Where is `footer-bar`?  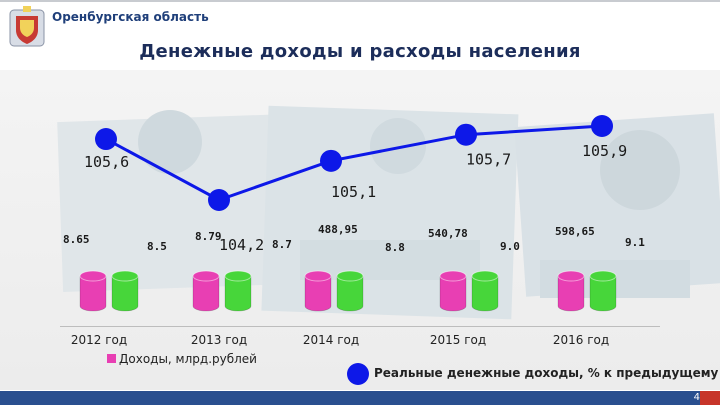
footer-bar is located at coordinates (360, 398).